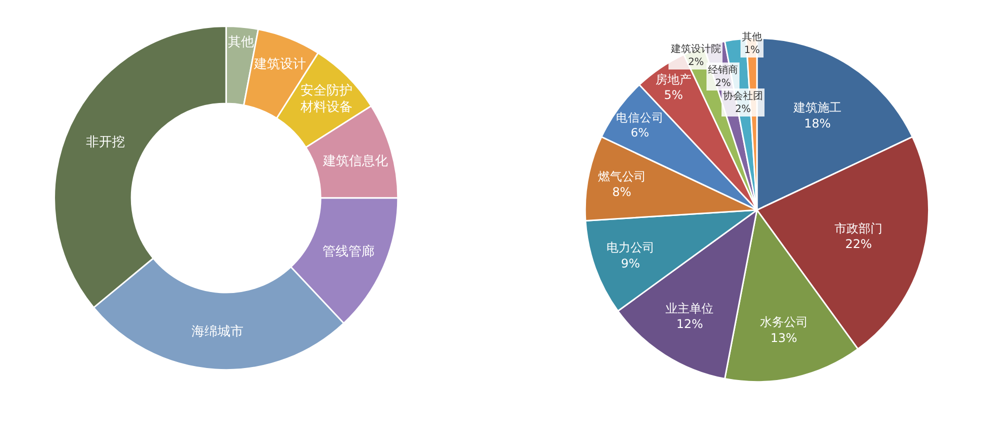 This screenshot has height=444, width=996. I want to click on slice-label: 建筑设计, so click(279, 63).